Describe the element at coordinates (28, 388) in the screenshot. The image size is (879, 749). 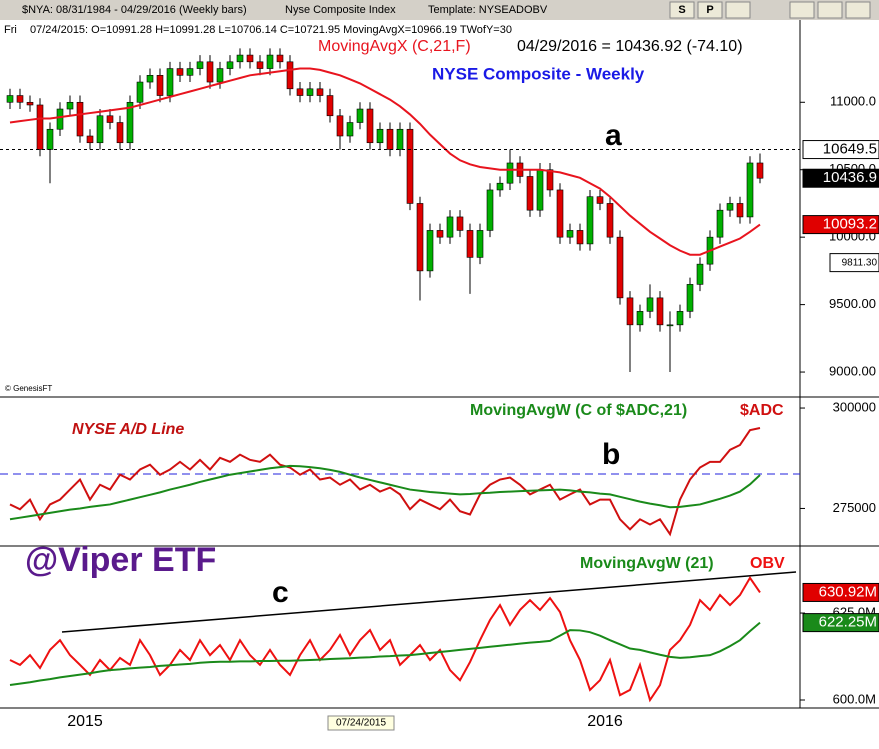
I see `credit: © GenesisFT` at that location.